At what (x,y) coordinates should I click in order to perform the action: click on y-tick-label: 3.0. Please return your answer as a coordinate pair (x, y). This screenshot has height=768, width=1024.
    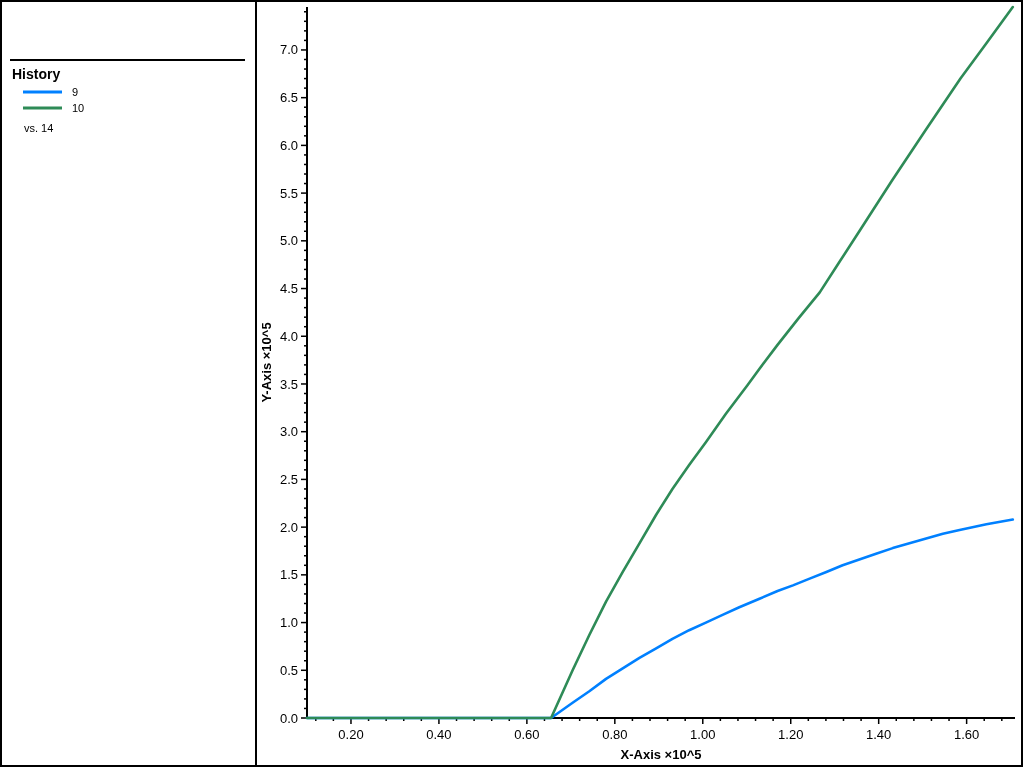
    Looking at the image, I should click on (288, 432).